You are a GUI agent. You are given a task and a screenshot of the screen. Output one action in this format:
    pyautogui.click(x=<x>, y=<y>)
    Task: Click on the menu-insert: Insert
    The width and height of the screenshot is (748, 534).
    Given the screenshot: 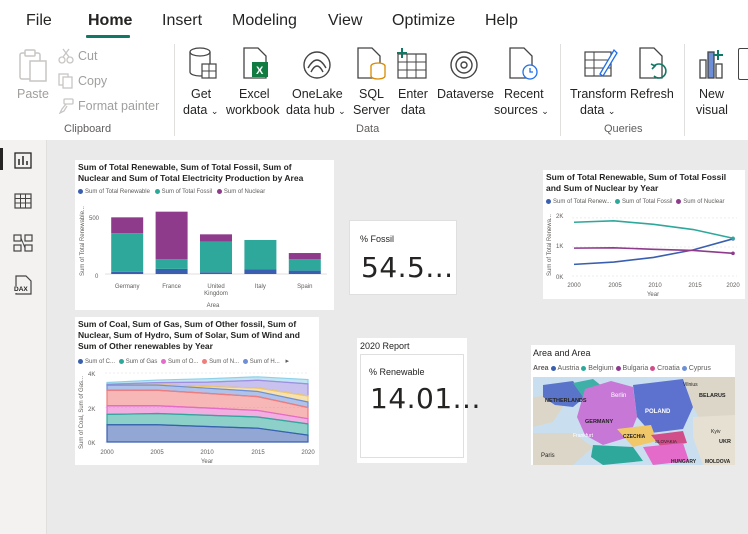 What is the action you would take?
    pyautogui.click(x=182, y=20)
    